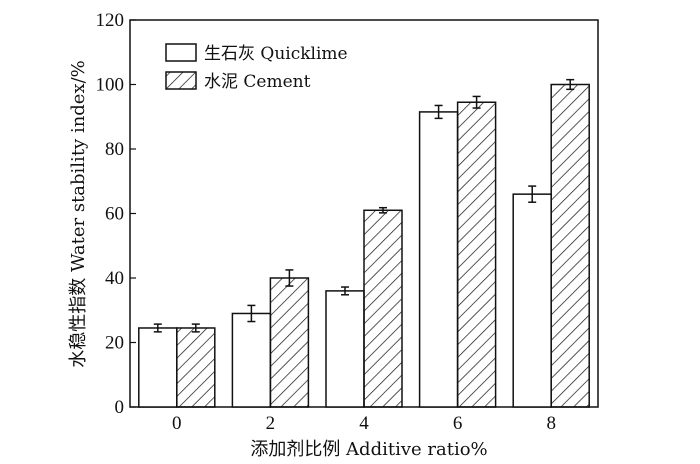 The height and width of the screenshot is (464, 700). What do you see at coordinates (114, 278) in the screenshot?
I see `y-tick-label: 40` at bounding box center [114, 278].